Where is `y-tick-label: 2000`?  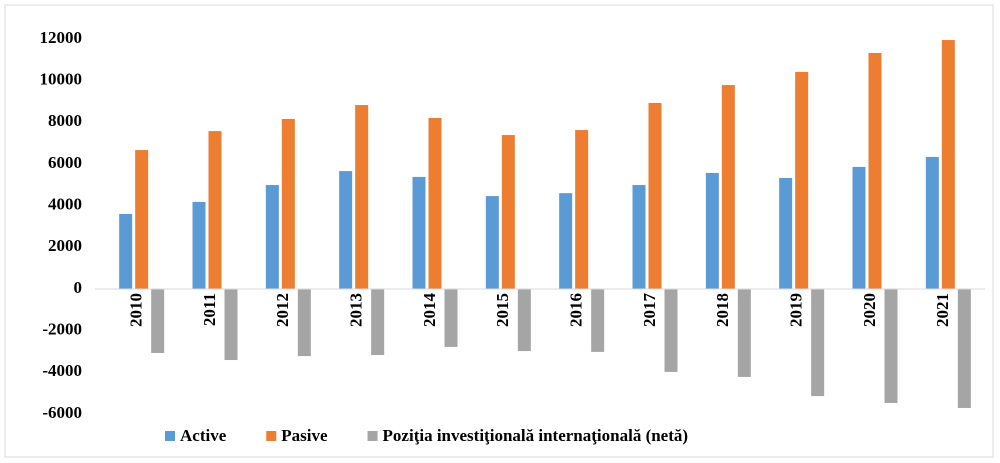 y-tick-label: 2000 is located at coordinates (65, 245).